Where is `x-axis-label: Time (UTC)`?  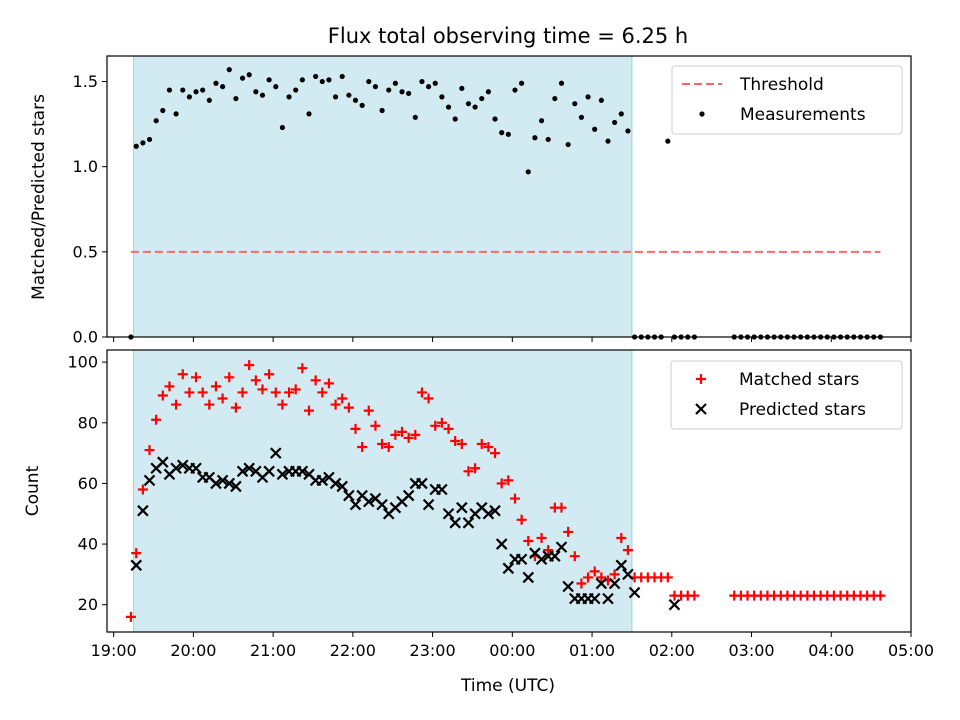 x-axis-label: Time (UTC) is located at coordinates (507, 686).